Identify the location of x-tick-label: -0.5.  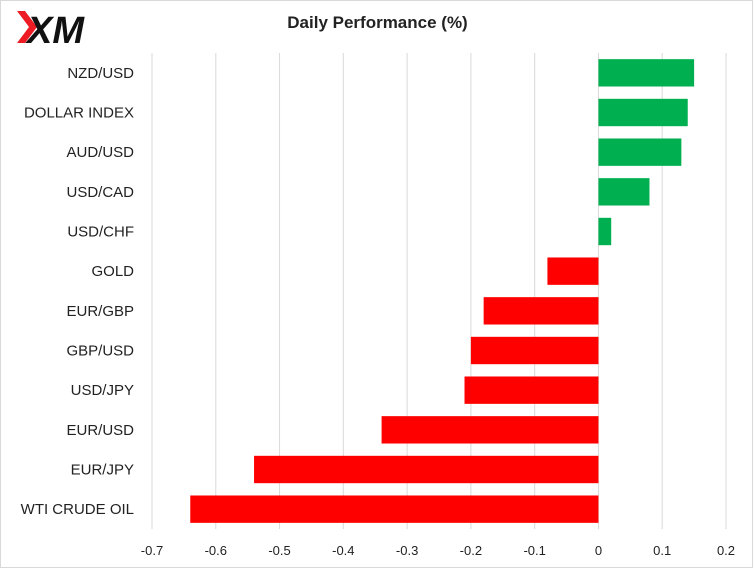
(279, 550).